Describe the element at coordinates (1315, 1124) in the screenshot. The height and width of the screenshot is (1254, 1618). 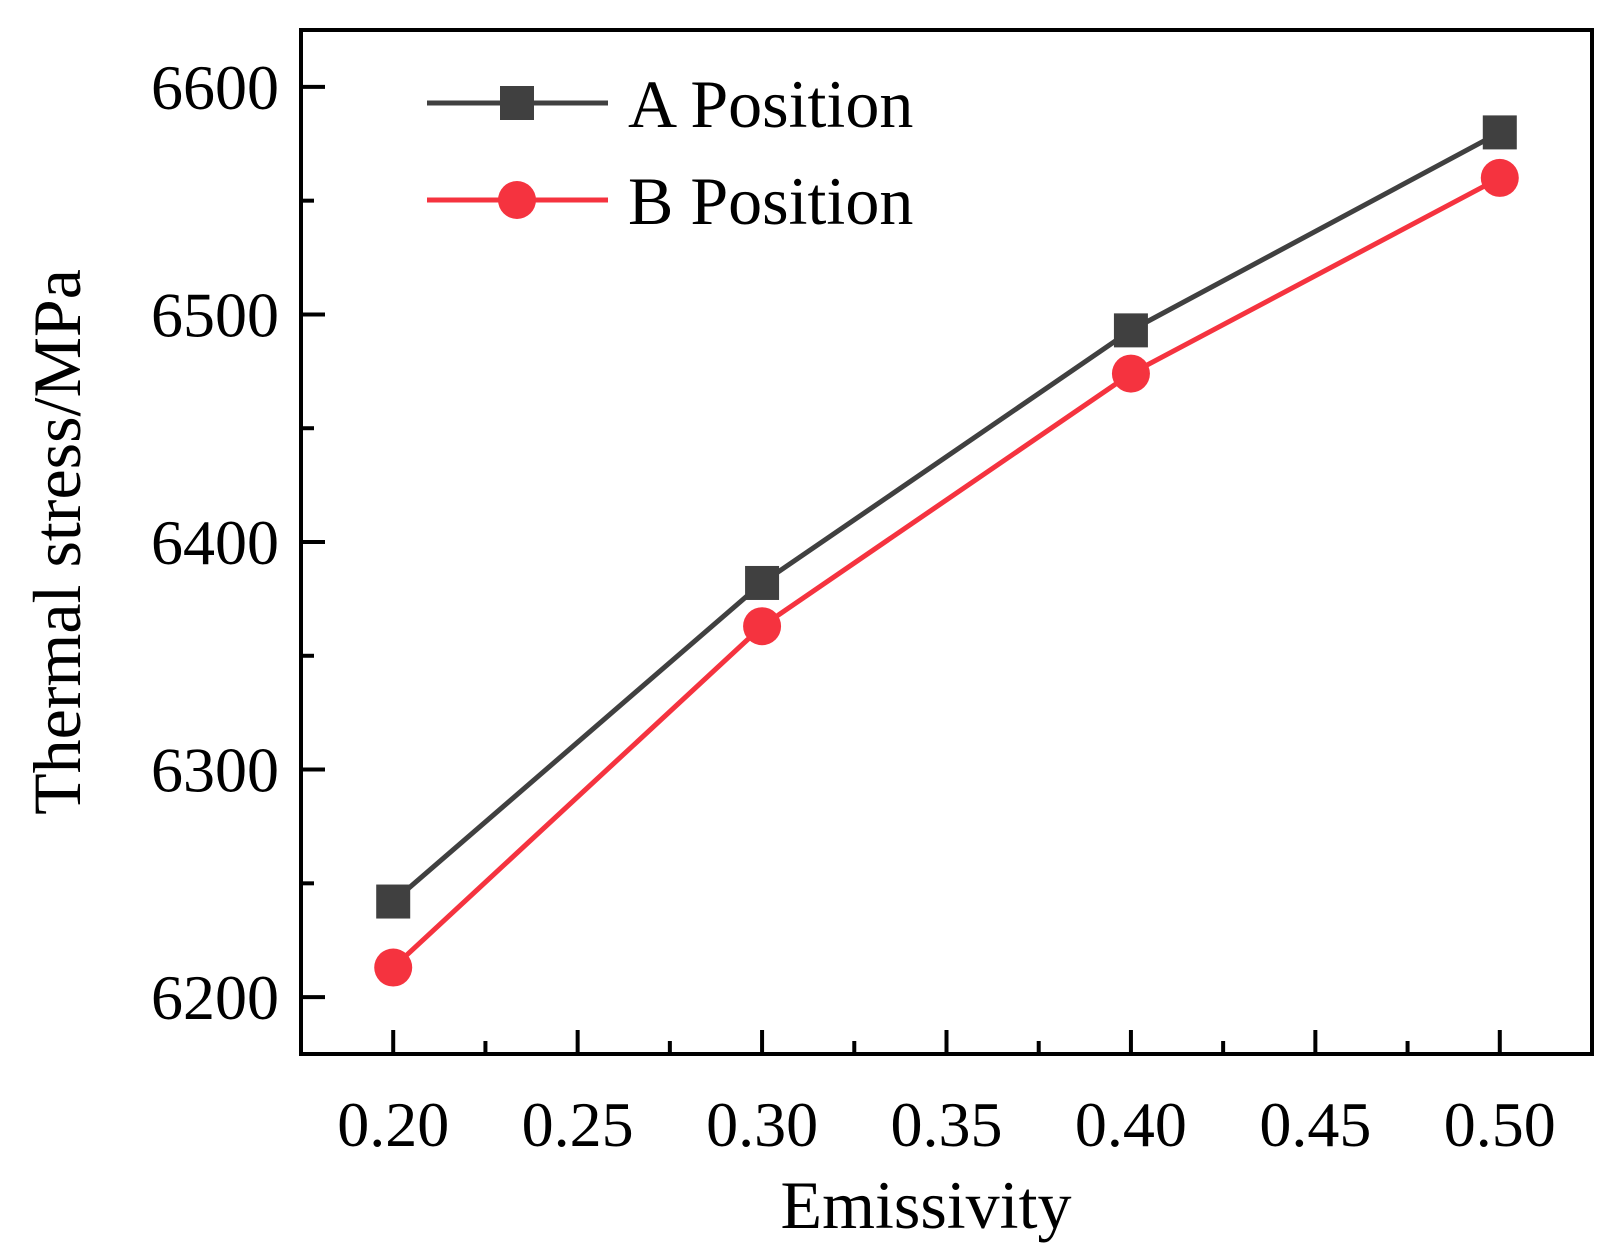
I see `x-tick-label: 0.45` at that location.